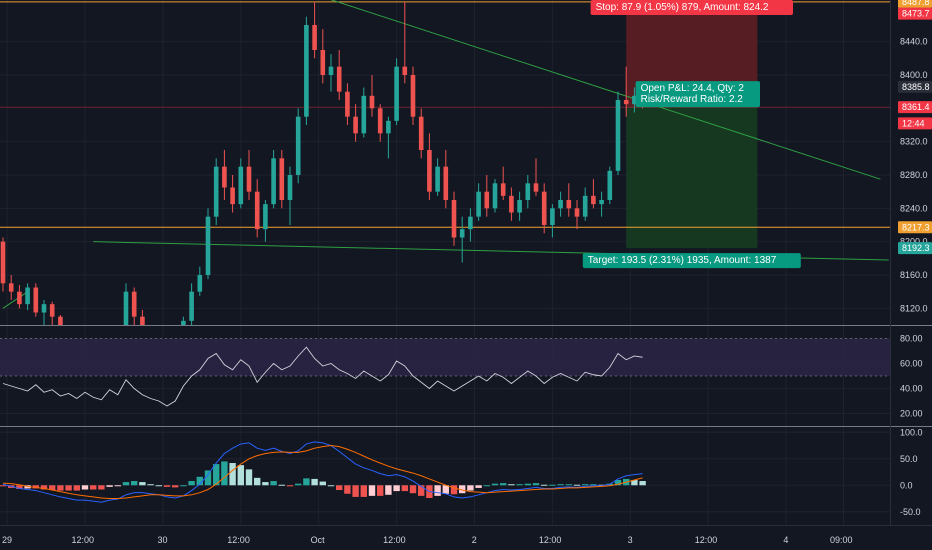 This screenshot has height=550, width=932. I want to click on target-label-bg, so click(691, 261).